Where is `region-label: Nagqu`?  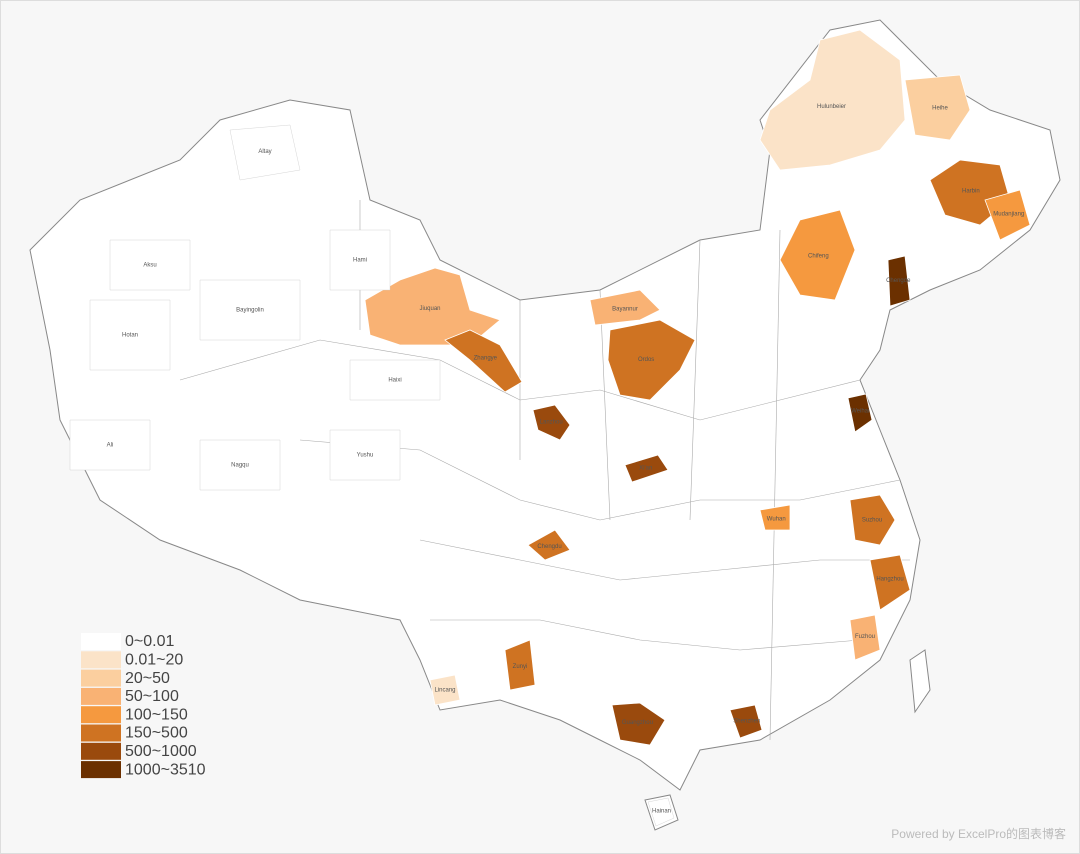 region-label: Nagqu is located at coordinates (240, 466).